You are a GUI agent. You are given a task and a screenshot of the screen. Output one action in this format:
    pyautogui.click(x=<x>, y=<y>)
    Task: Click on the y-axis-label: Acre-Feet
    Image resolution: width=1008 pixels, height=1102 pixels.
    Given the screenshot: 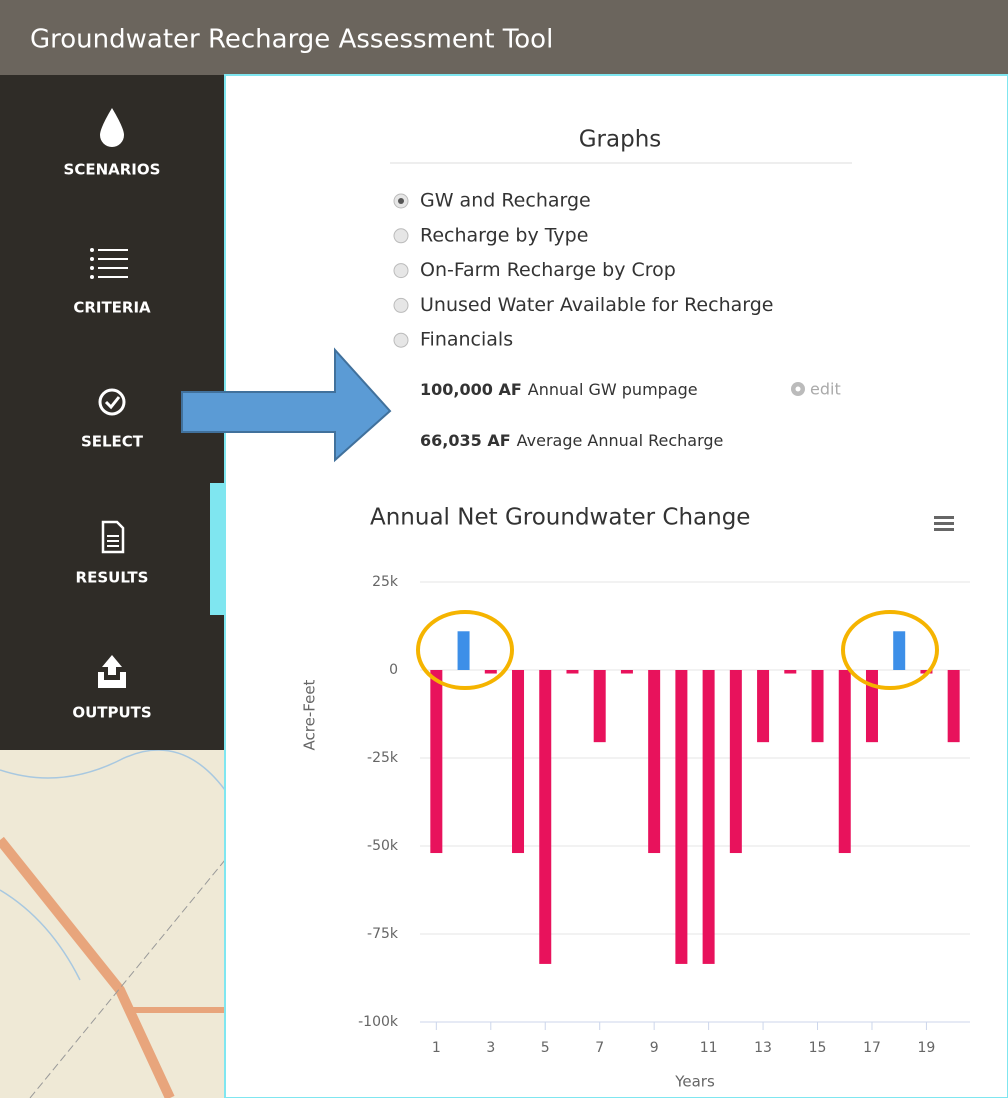 What is the action you would take?
    pyautogui.click(x=310, y=714)
    